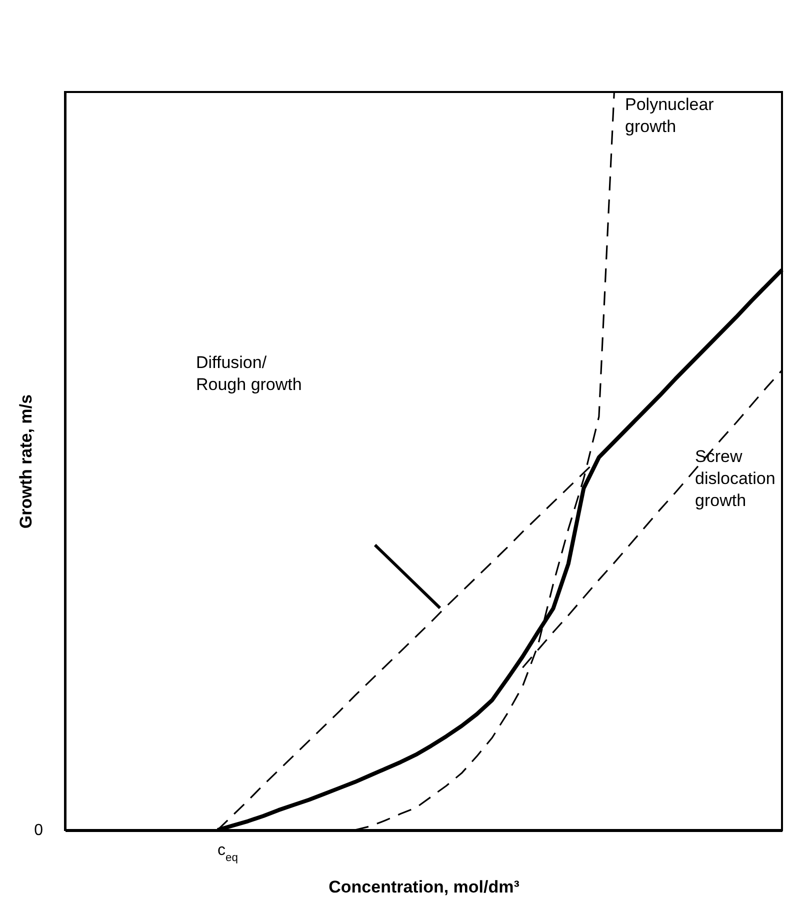 The image size is (787, 912). I want to click on x-axis-title: Concentration, mol/dm³, so click(424, 887).